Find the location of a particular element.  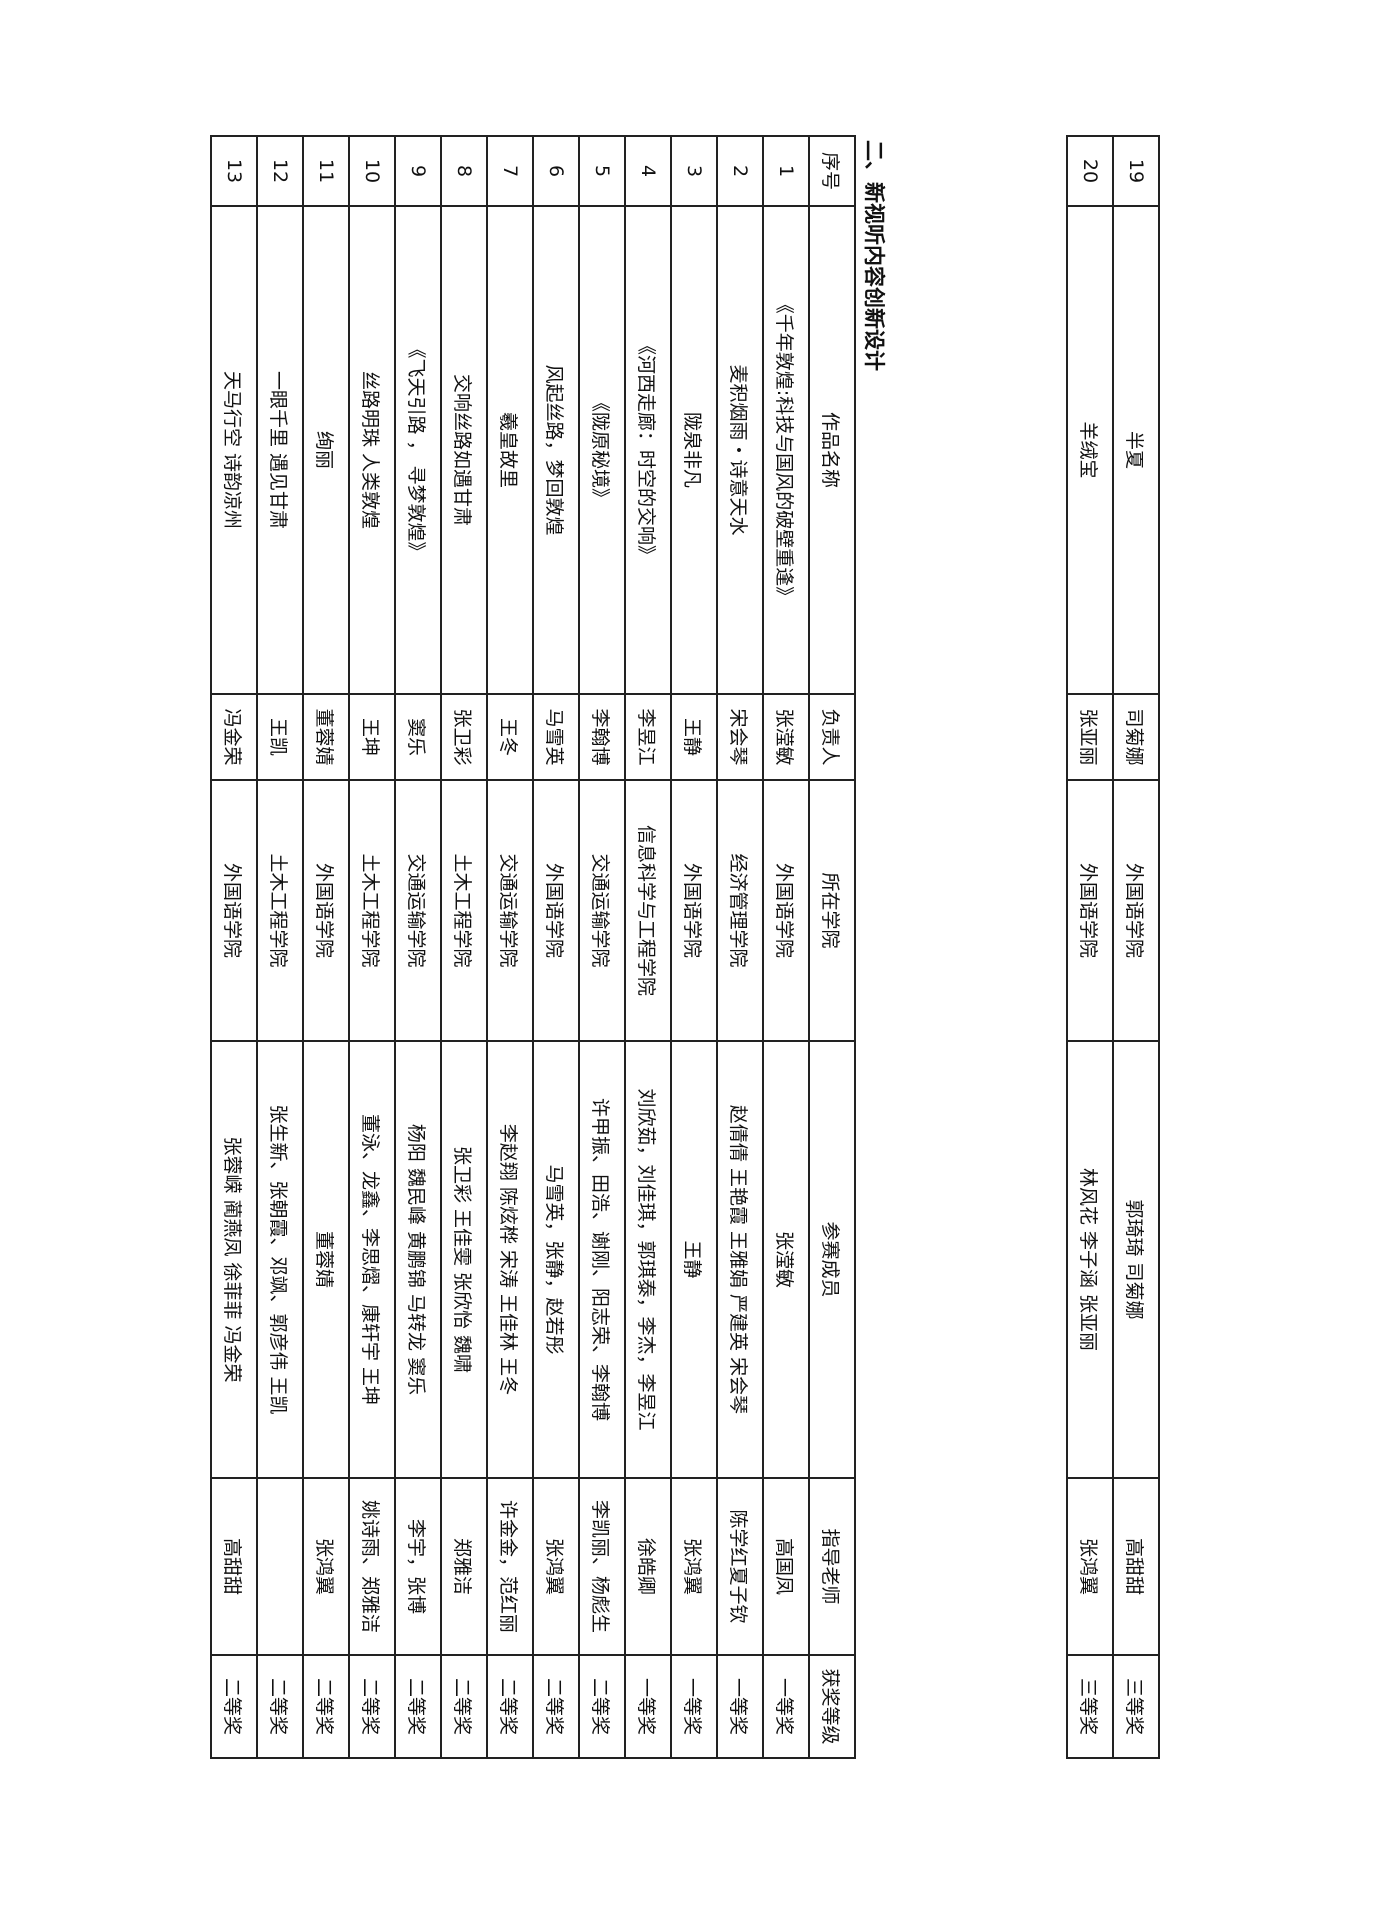

cell-advisor: 李宇，张博 is located at coordinates (418, 1566).